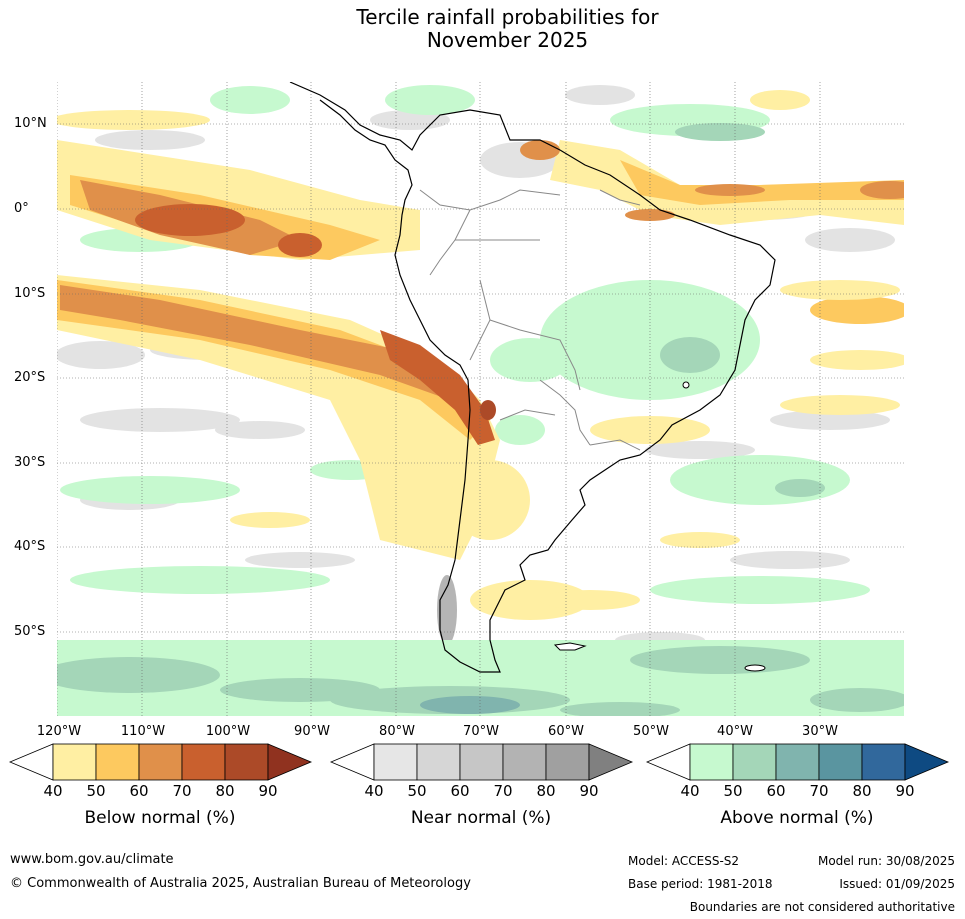 The height and width of the screenshot is (919, 965). I want to click on colorbar-below, so click(160, 762).